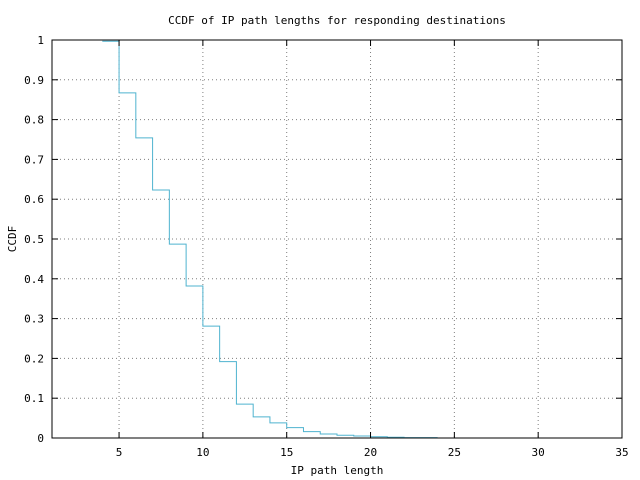  What do you see at coordinates (370, 452) in the screenshot?
I see `x-tick-label: 20` at bounding box center [370, 452].